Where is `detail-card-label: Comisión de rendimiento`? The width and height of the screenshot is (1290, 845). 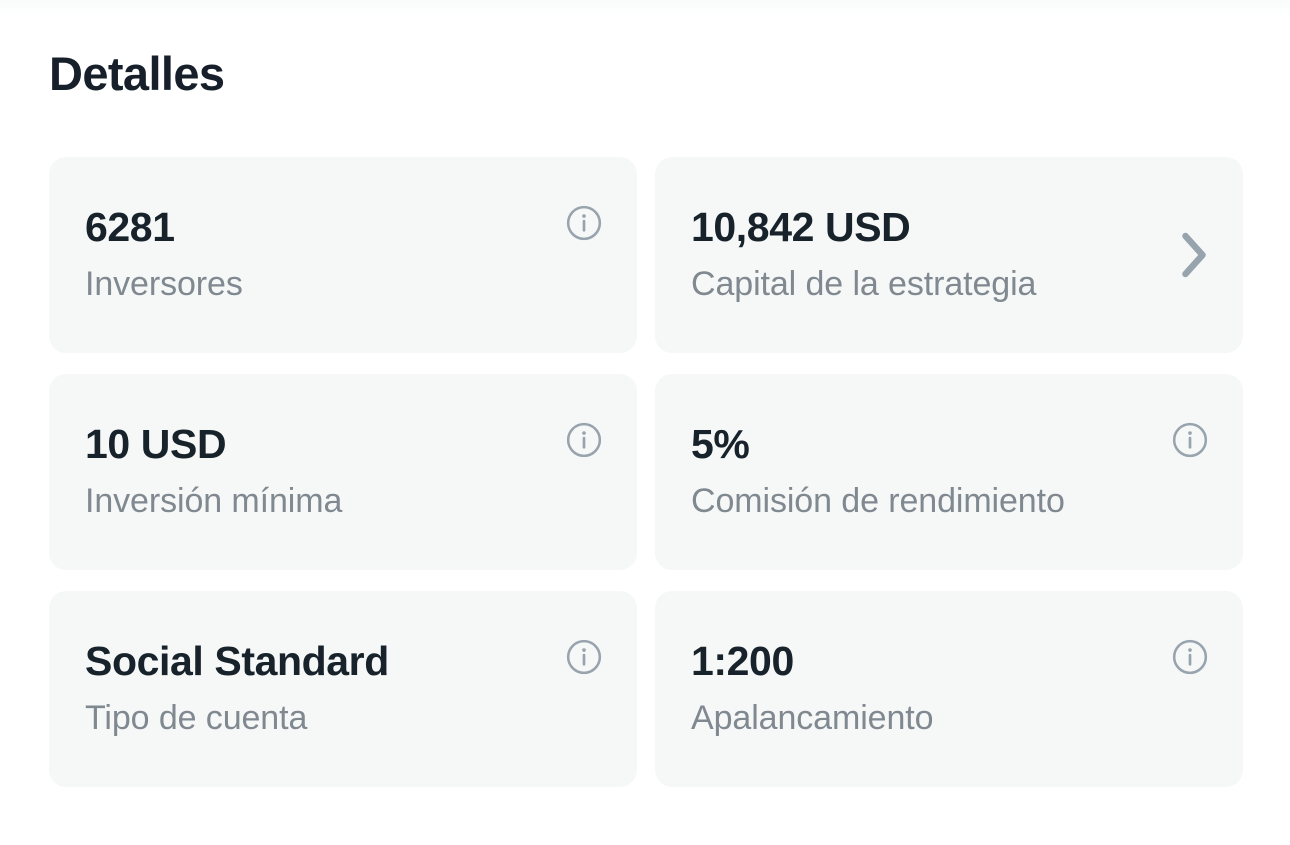
detail-card-label: Comisión de rendimiento is located at coordinates (878, 501).